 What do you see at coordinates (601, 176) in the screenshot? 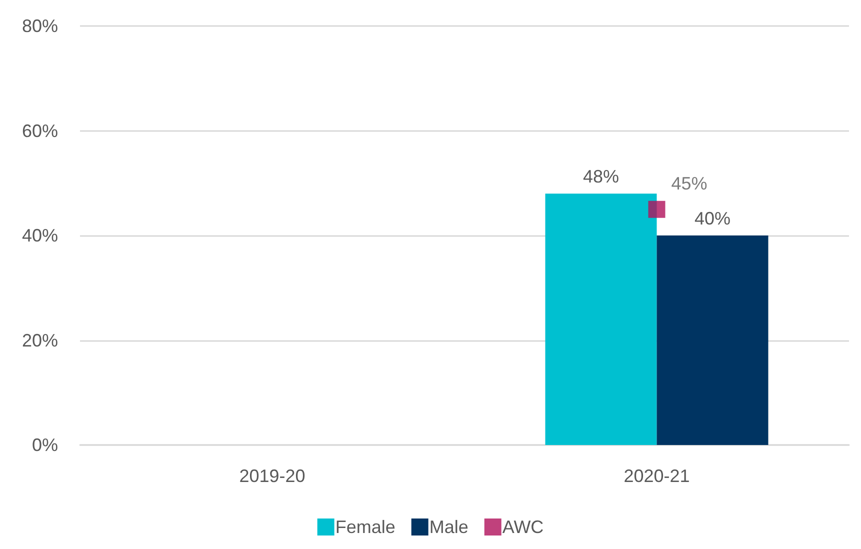
I see `data-label: 48%` at bounding box center [601, 176].